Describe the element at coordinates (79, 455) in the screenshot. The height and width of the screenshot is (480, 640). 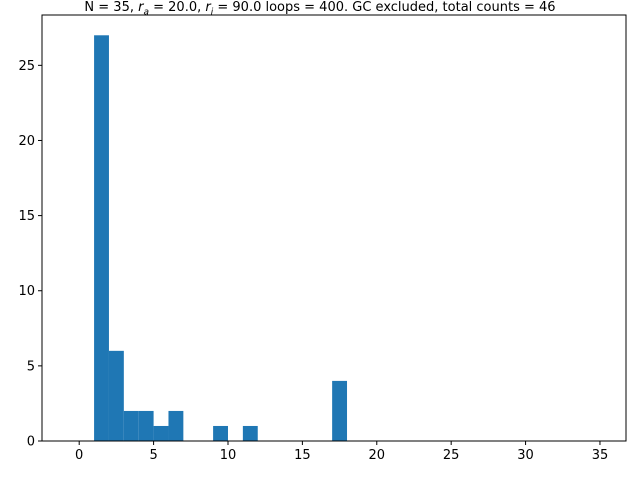
I see `x-tick-label: 0` at that location.